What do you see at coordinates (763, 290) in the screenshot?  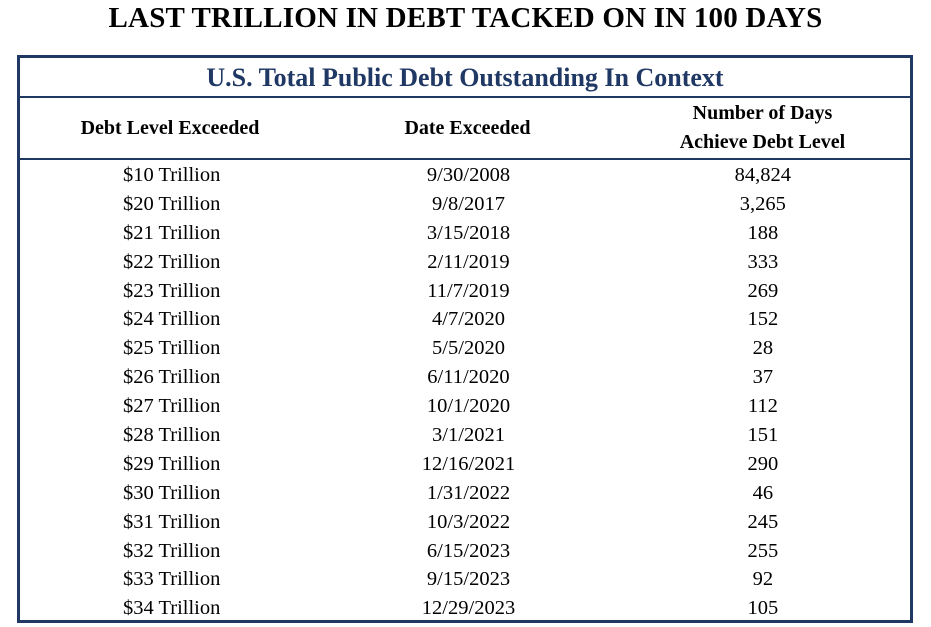 I see `days-cell: 269` at bounding box center [763, 290].